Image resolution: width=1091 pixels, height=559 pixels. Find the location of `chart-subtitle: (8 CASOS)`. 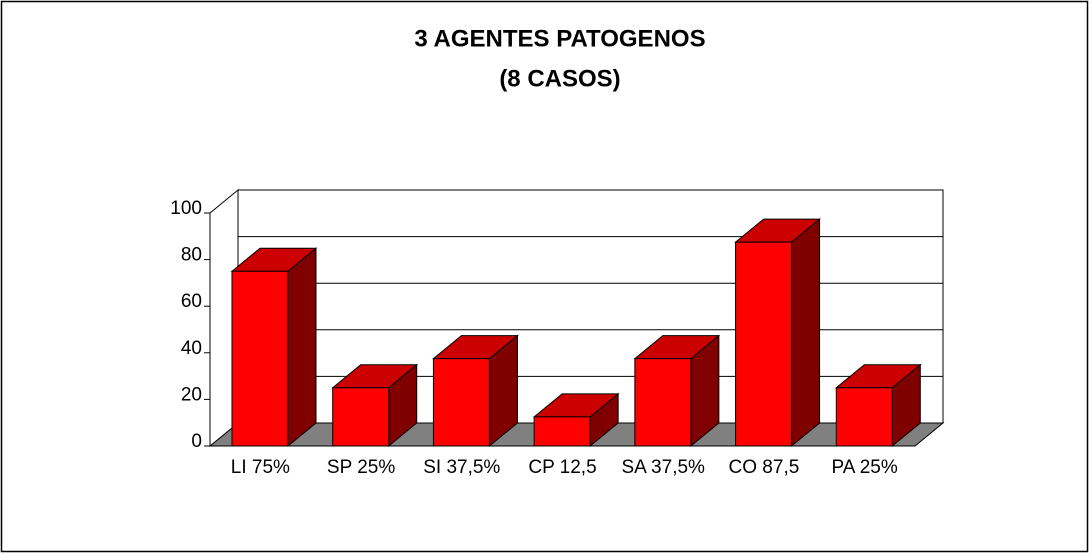

chart-subtitle: (8 CASOS) is located at coordinates (559, 78).